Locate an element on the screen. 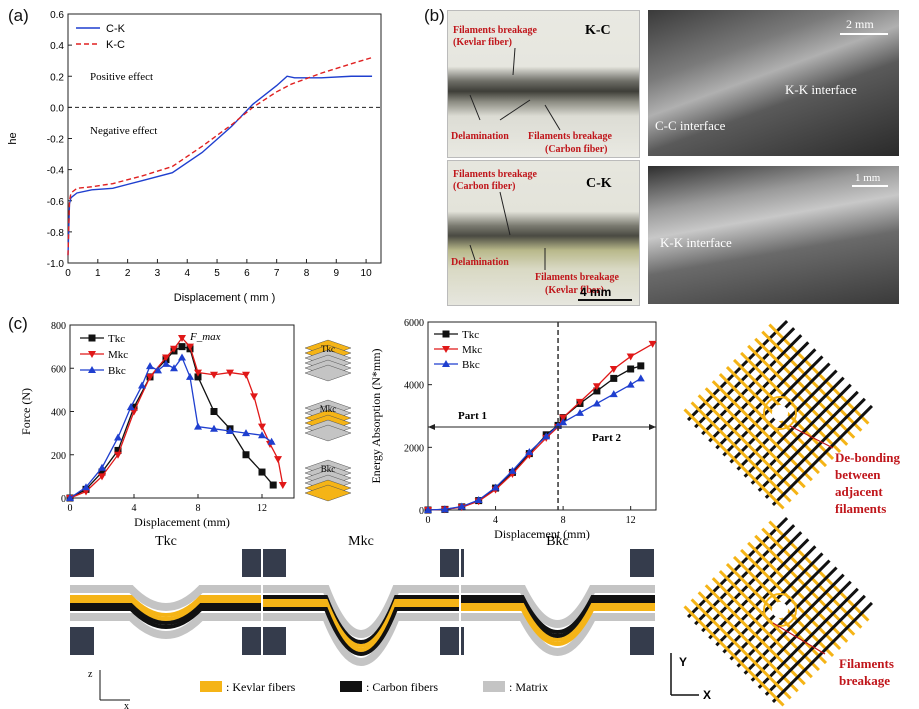  plot-frame is located at coordinates (542, 416).